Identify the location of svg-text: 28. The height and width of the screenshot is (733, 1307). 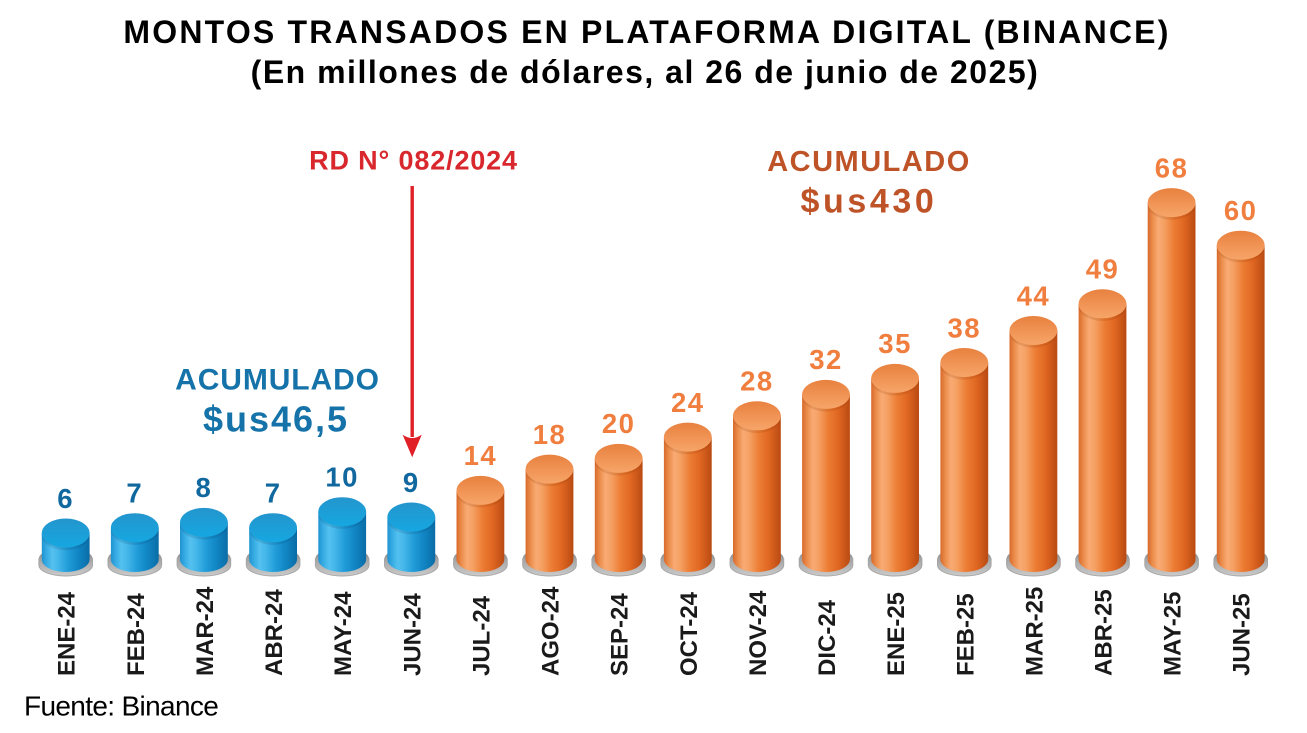
(757, 381).